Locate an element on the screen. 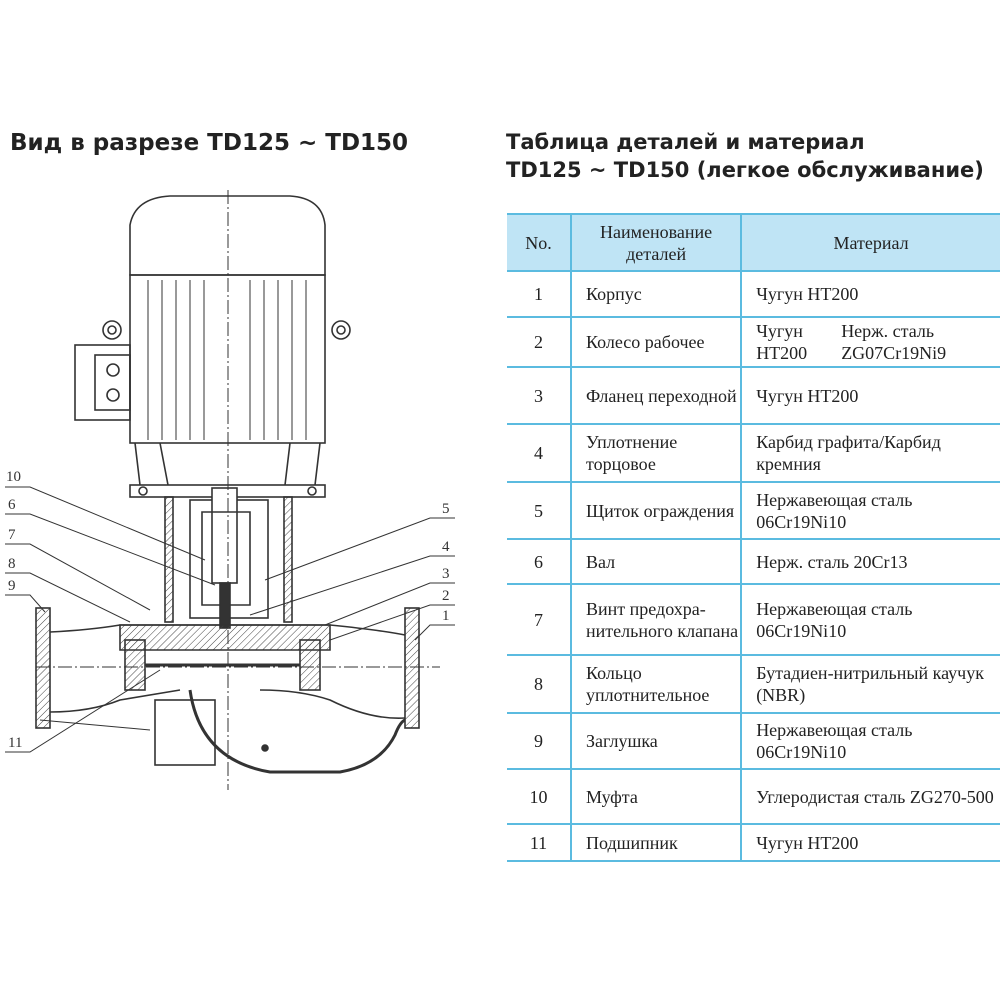 Image resolution: width=1000 pixels, height=1000 pixels. cell-no: 7 is located at coordinates (540, 619).